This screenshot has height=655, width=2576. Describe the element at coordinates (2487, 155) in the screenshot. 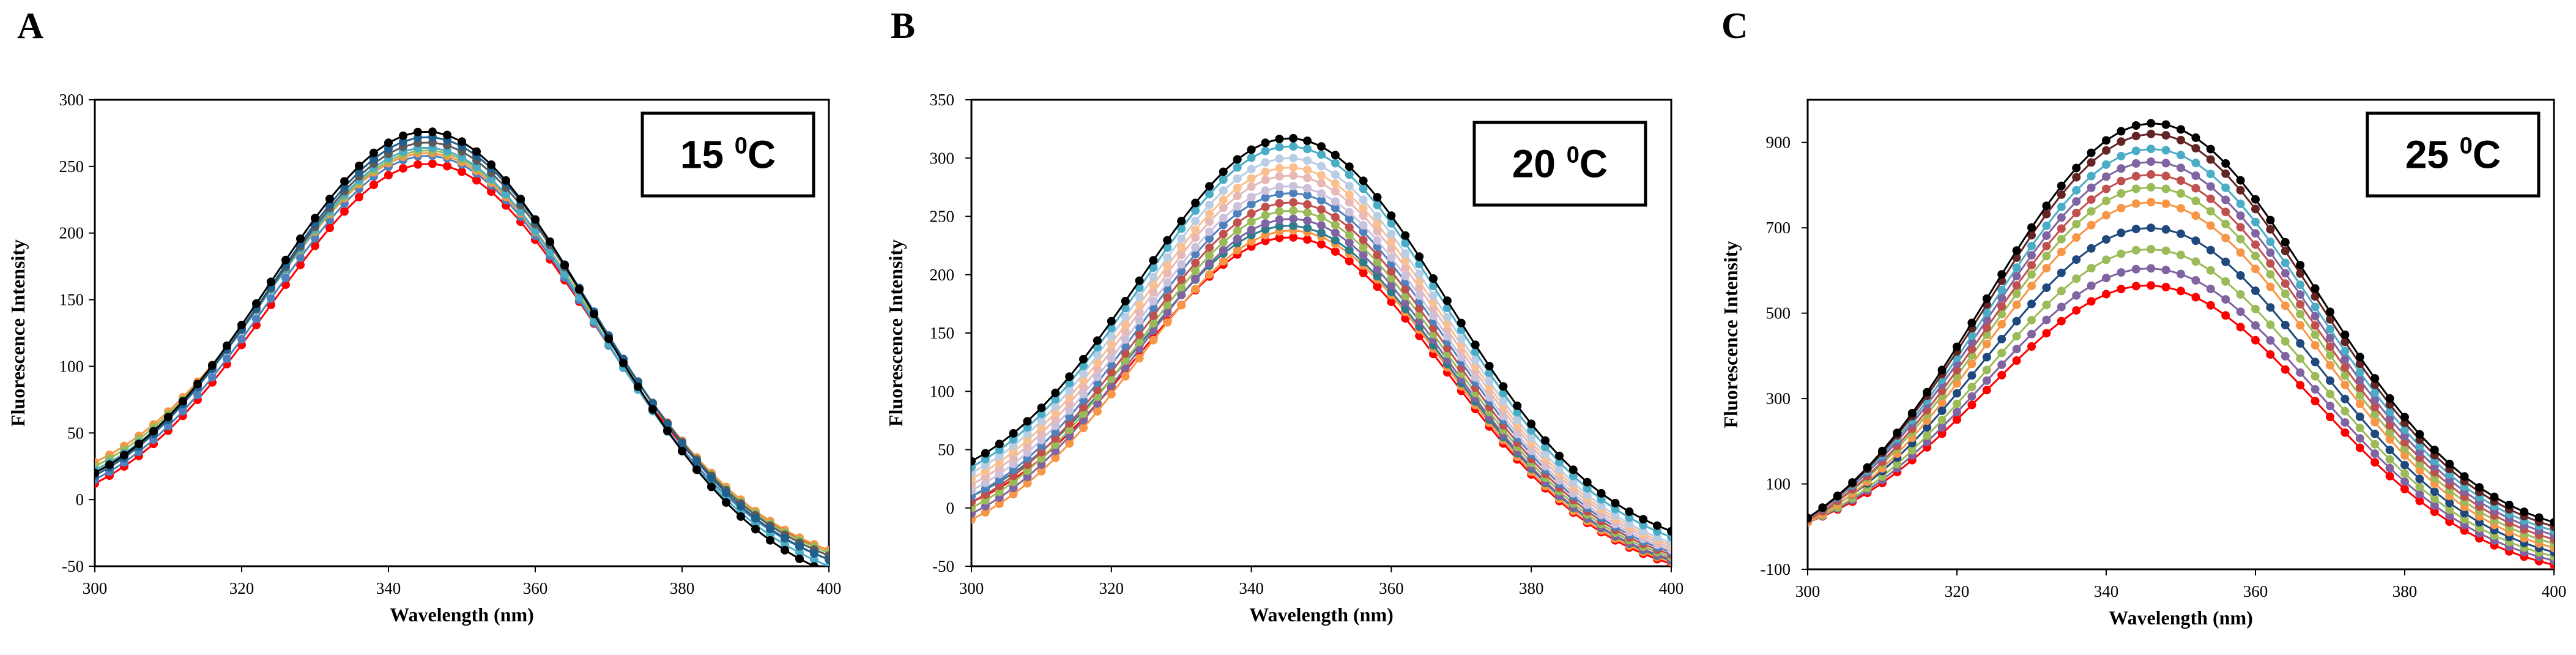

I see `temperature-unit: C` at that location.